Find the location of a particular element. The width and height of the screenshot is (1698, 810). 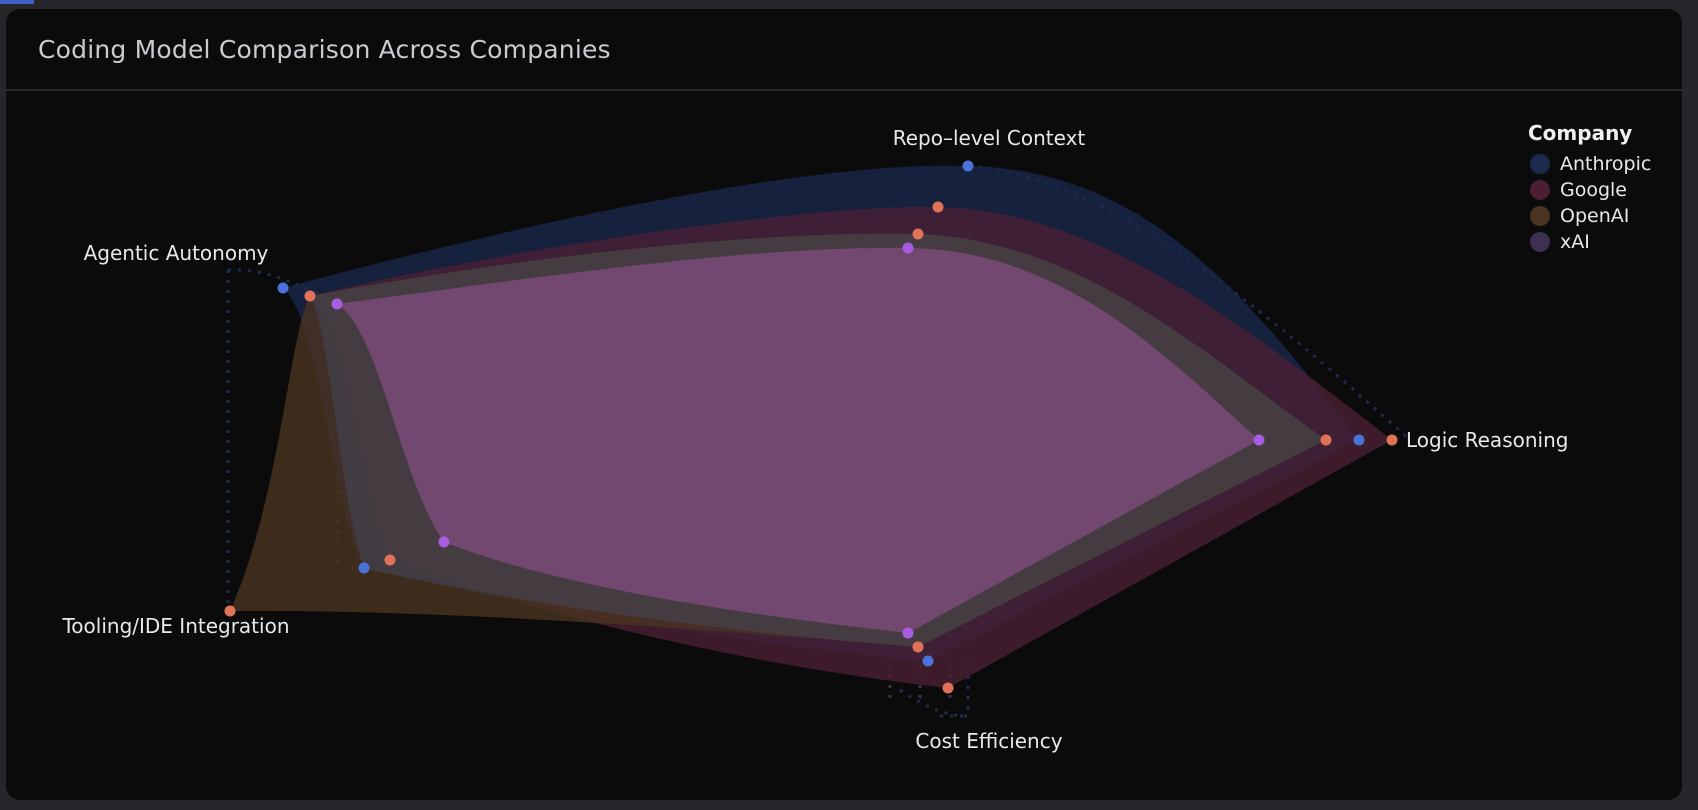

axis-label-cost: Cost Efficiency is located at coordinates (988, 741).